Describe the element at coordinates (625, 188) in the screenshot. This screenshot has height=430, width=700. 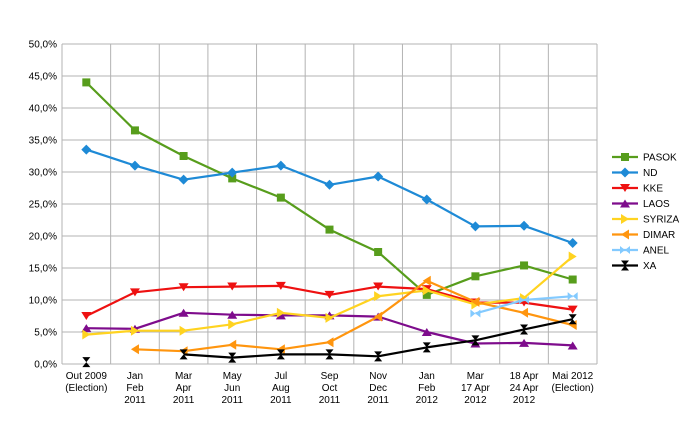
I see `legend-marker-kke` at that location.